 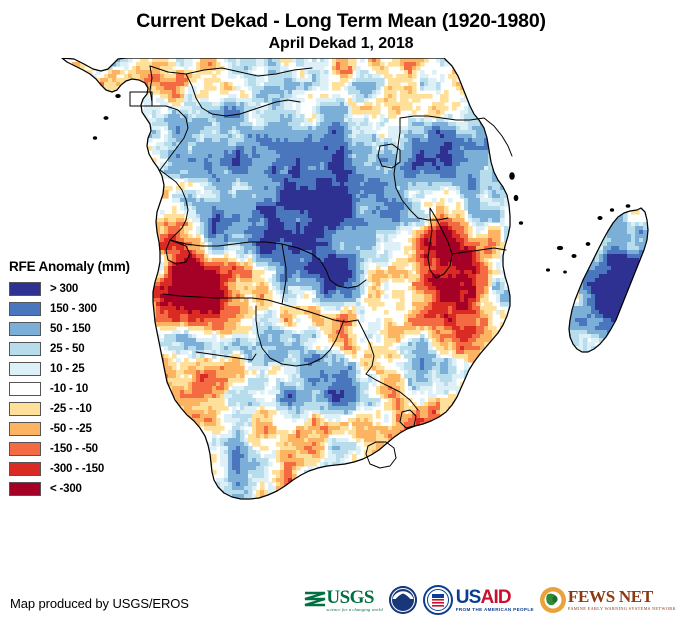 What do you see at coordinates (67, 369) in the screenshot?
I see `legend-label: 10 - 25` at bounding box center [67, 369].